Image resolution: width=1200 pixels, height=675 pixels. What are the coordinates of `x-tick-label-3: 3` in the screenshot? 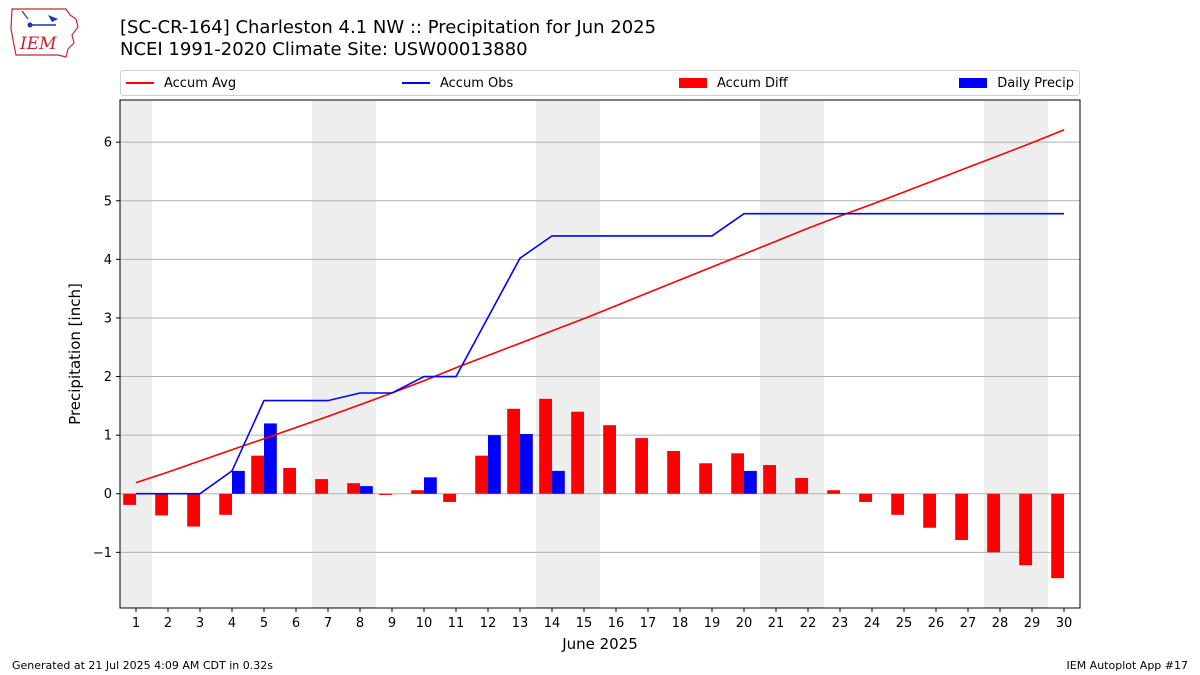 It's located at (200, 623).